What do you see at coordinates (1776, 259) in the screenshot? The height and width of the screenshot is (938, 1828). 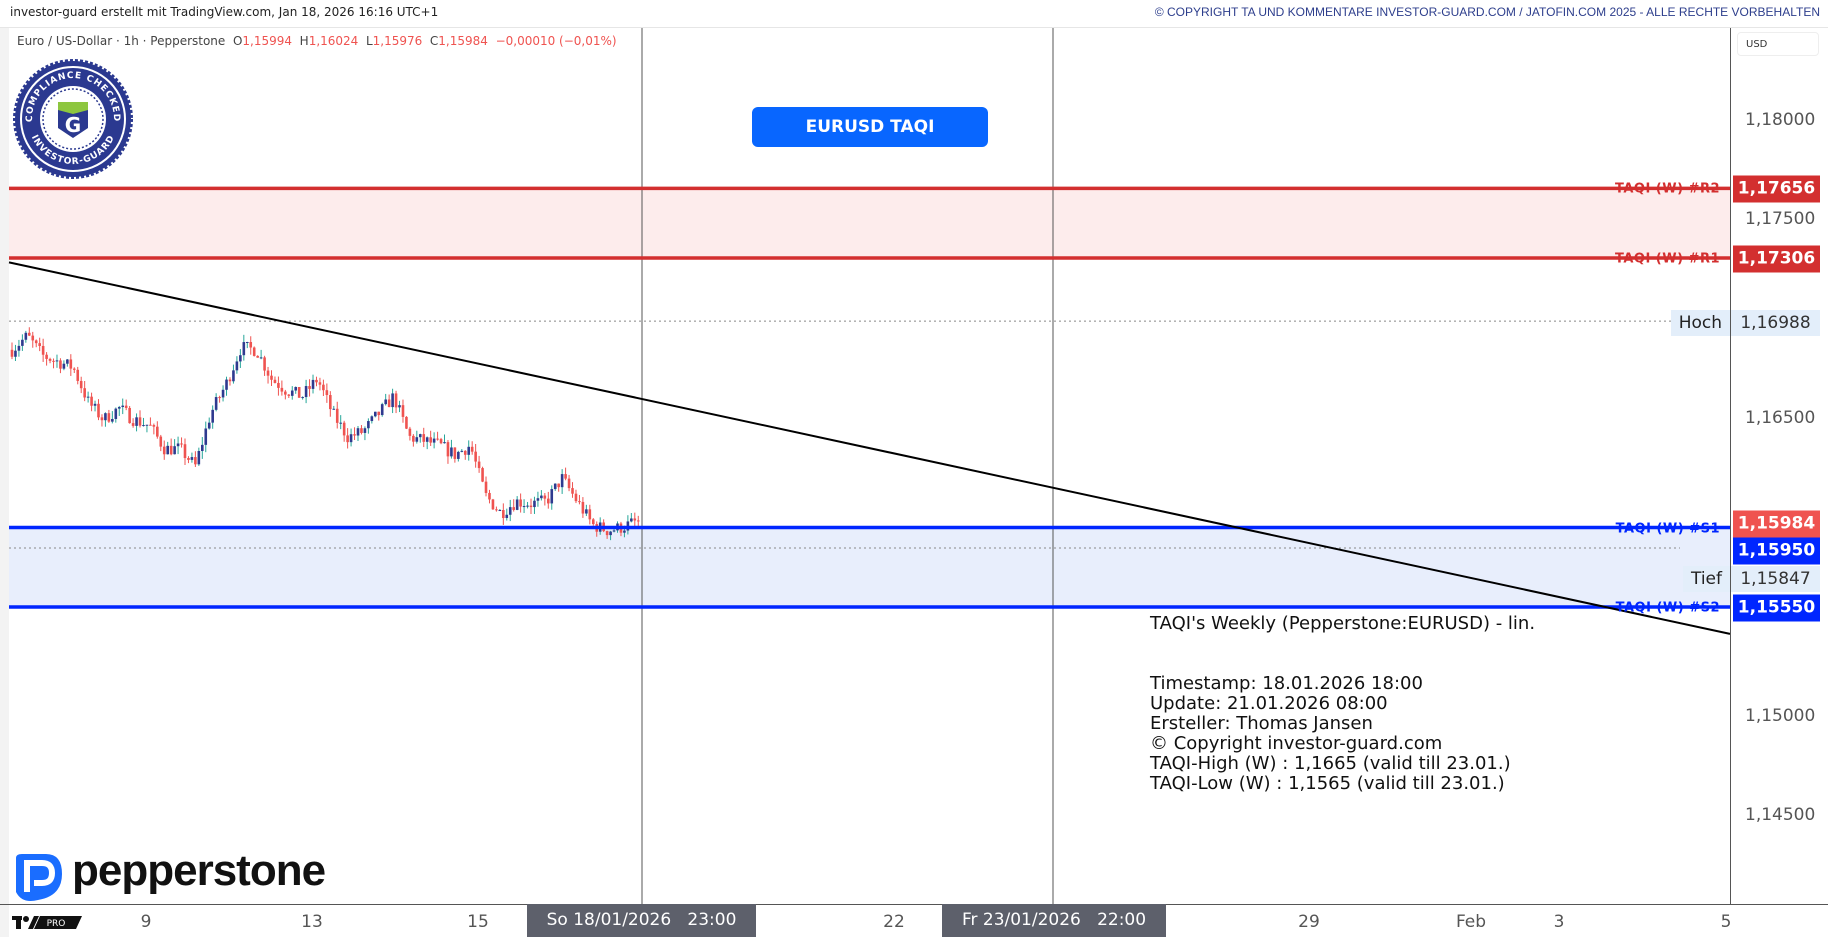 I see `r1-price-label: 1,17306` at bounding box center [1776, 259].